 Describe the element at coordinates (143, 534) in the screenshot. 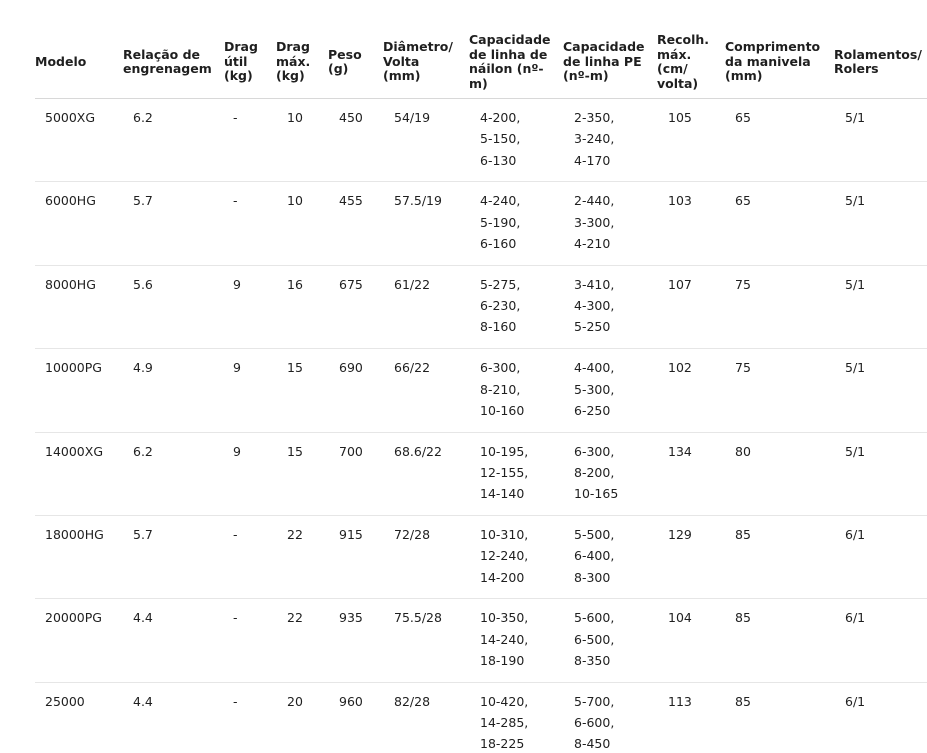

I see `table-cell: 5.7` at that location.